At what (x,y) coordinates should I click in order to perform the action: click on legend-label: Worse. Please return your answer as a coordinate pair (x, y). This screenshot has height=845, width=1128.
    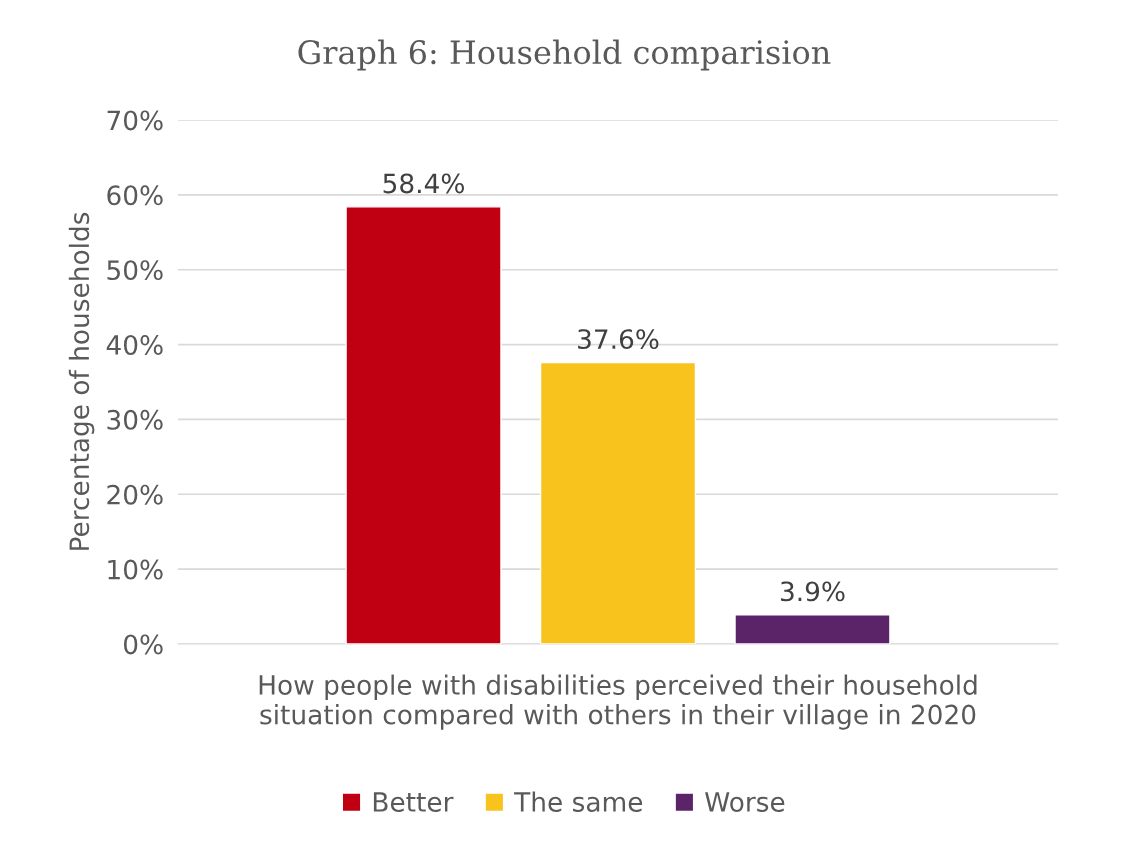
    Looking at the image, I should click on (745, 802).